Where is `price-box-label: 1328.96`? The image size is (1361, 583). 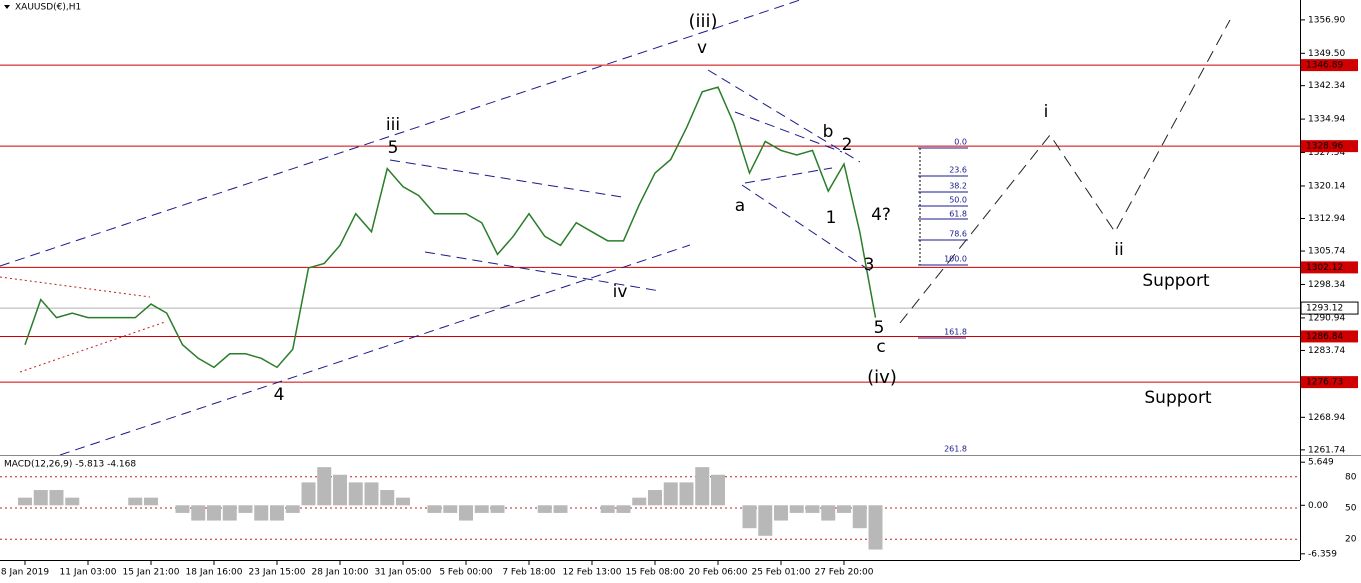 price-box-label: 1328.96 is located at coordinates (1324, 147).